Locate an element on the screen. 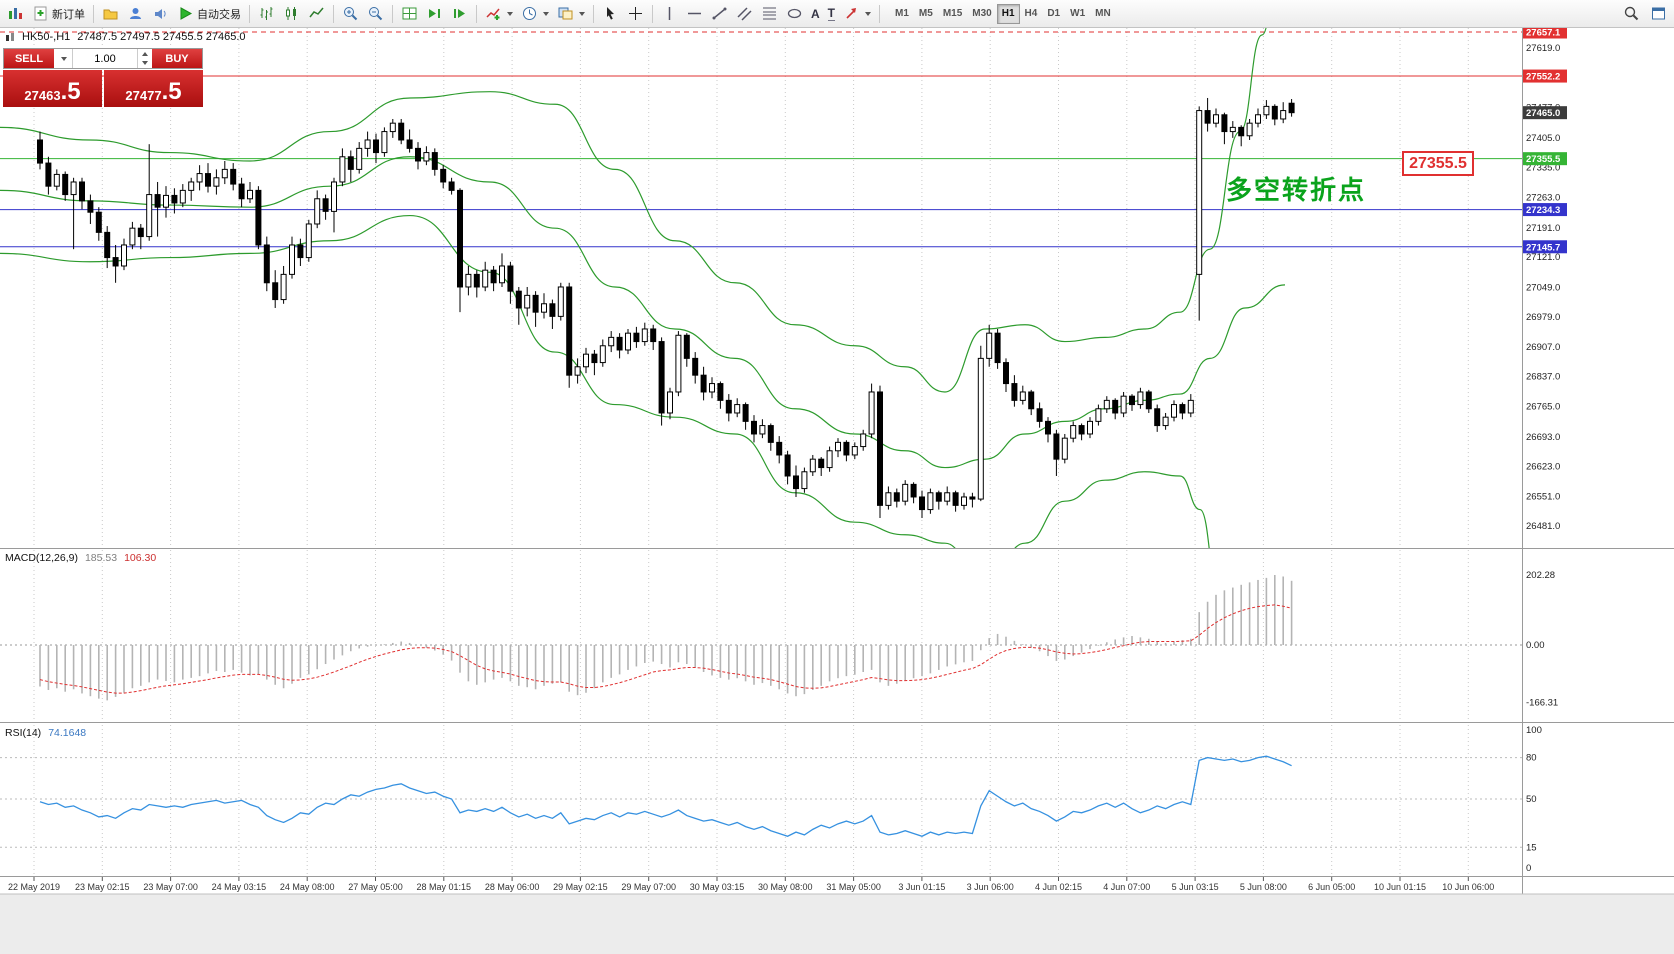  channel-icon is located at coordinates (744, 14).